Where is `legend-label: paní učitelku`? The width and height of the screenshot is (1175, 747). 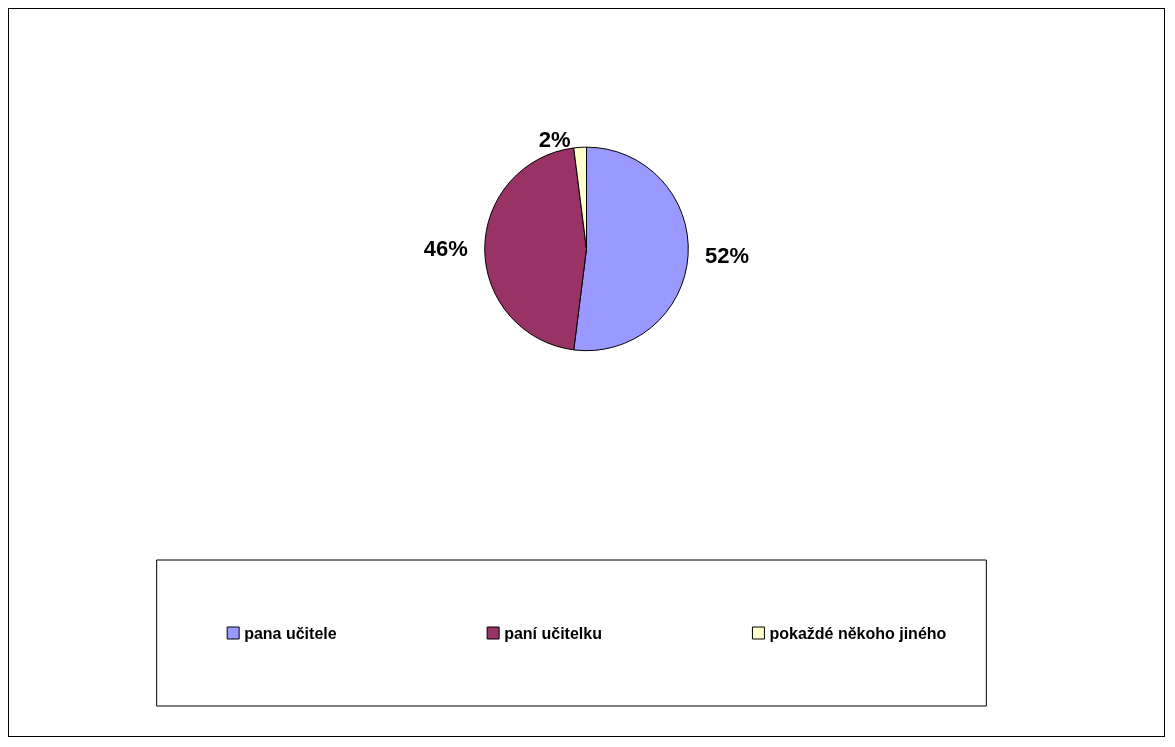 legend-label: paní učitelku is located at coordinates (553, 633).